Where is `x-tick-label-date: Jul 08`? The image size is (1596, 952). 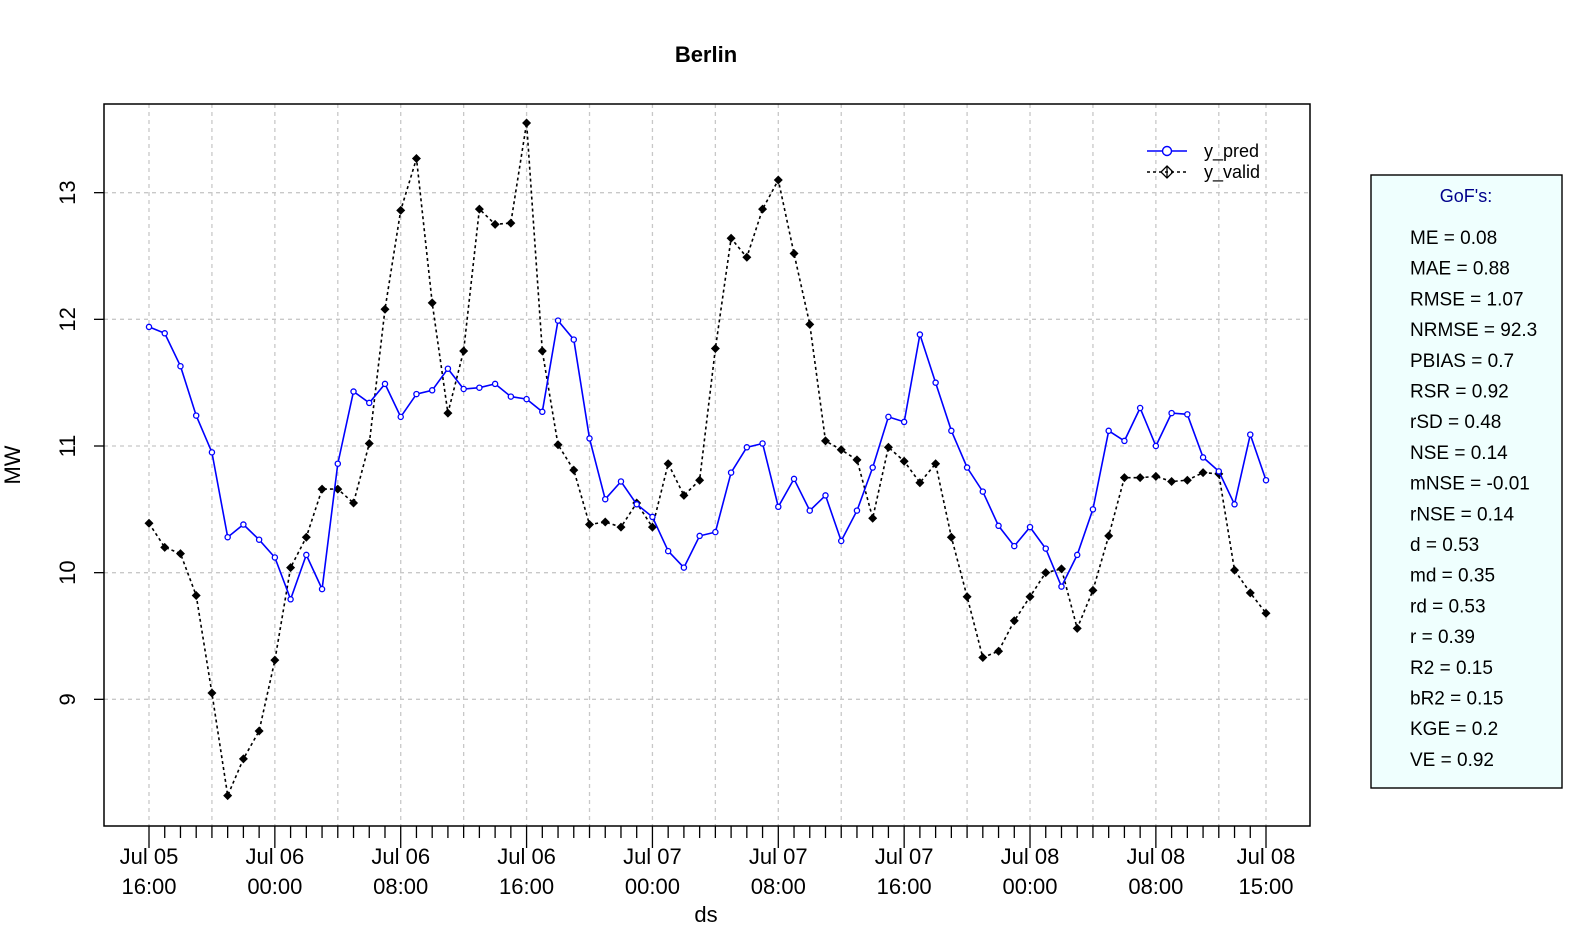
x-tick-label-date: Jul 08 is located at coordinates (1030, 856).